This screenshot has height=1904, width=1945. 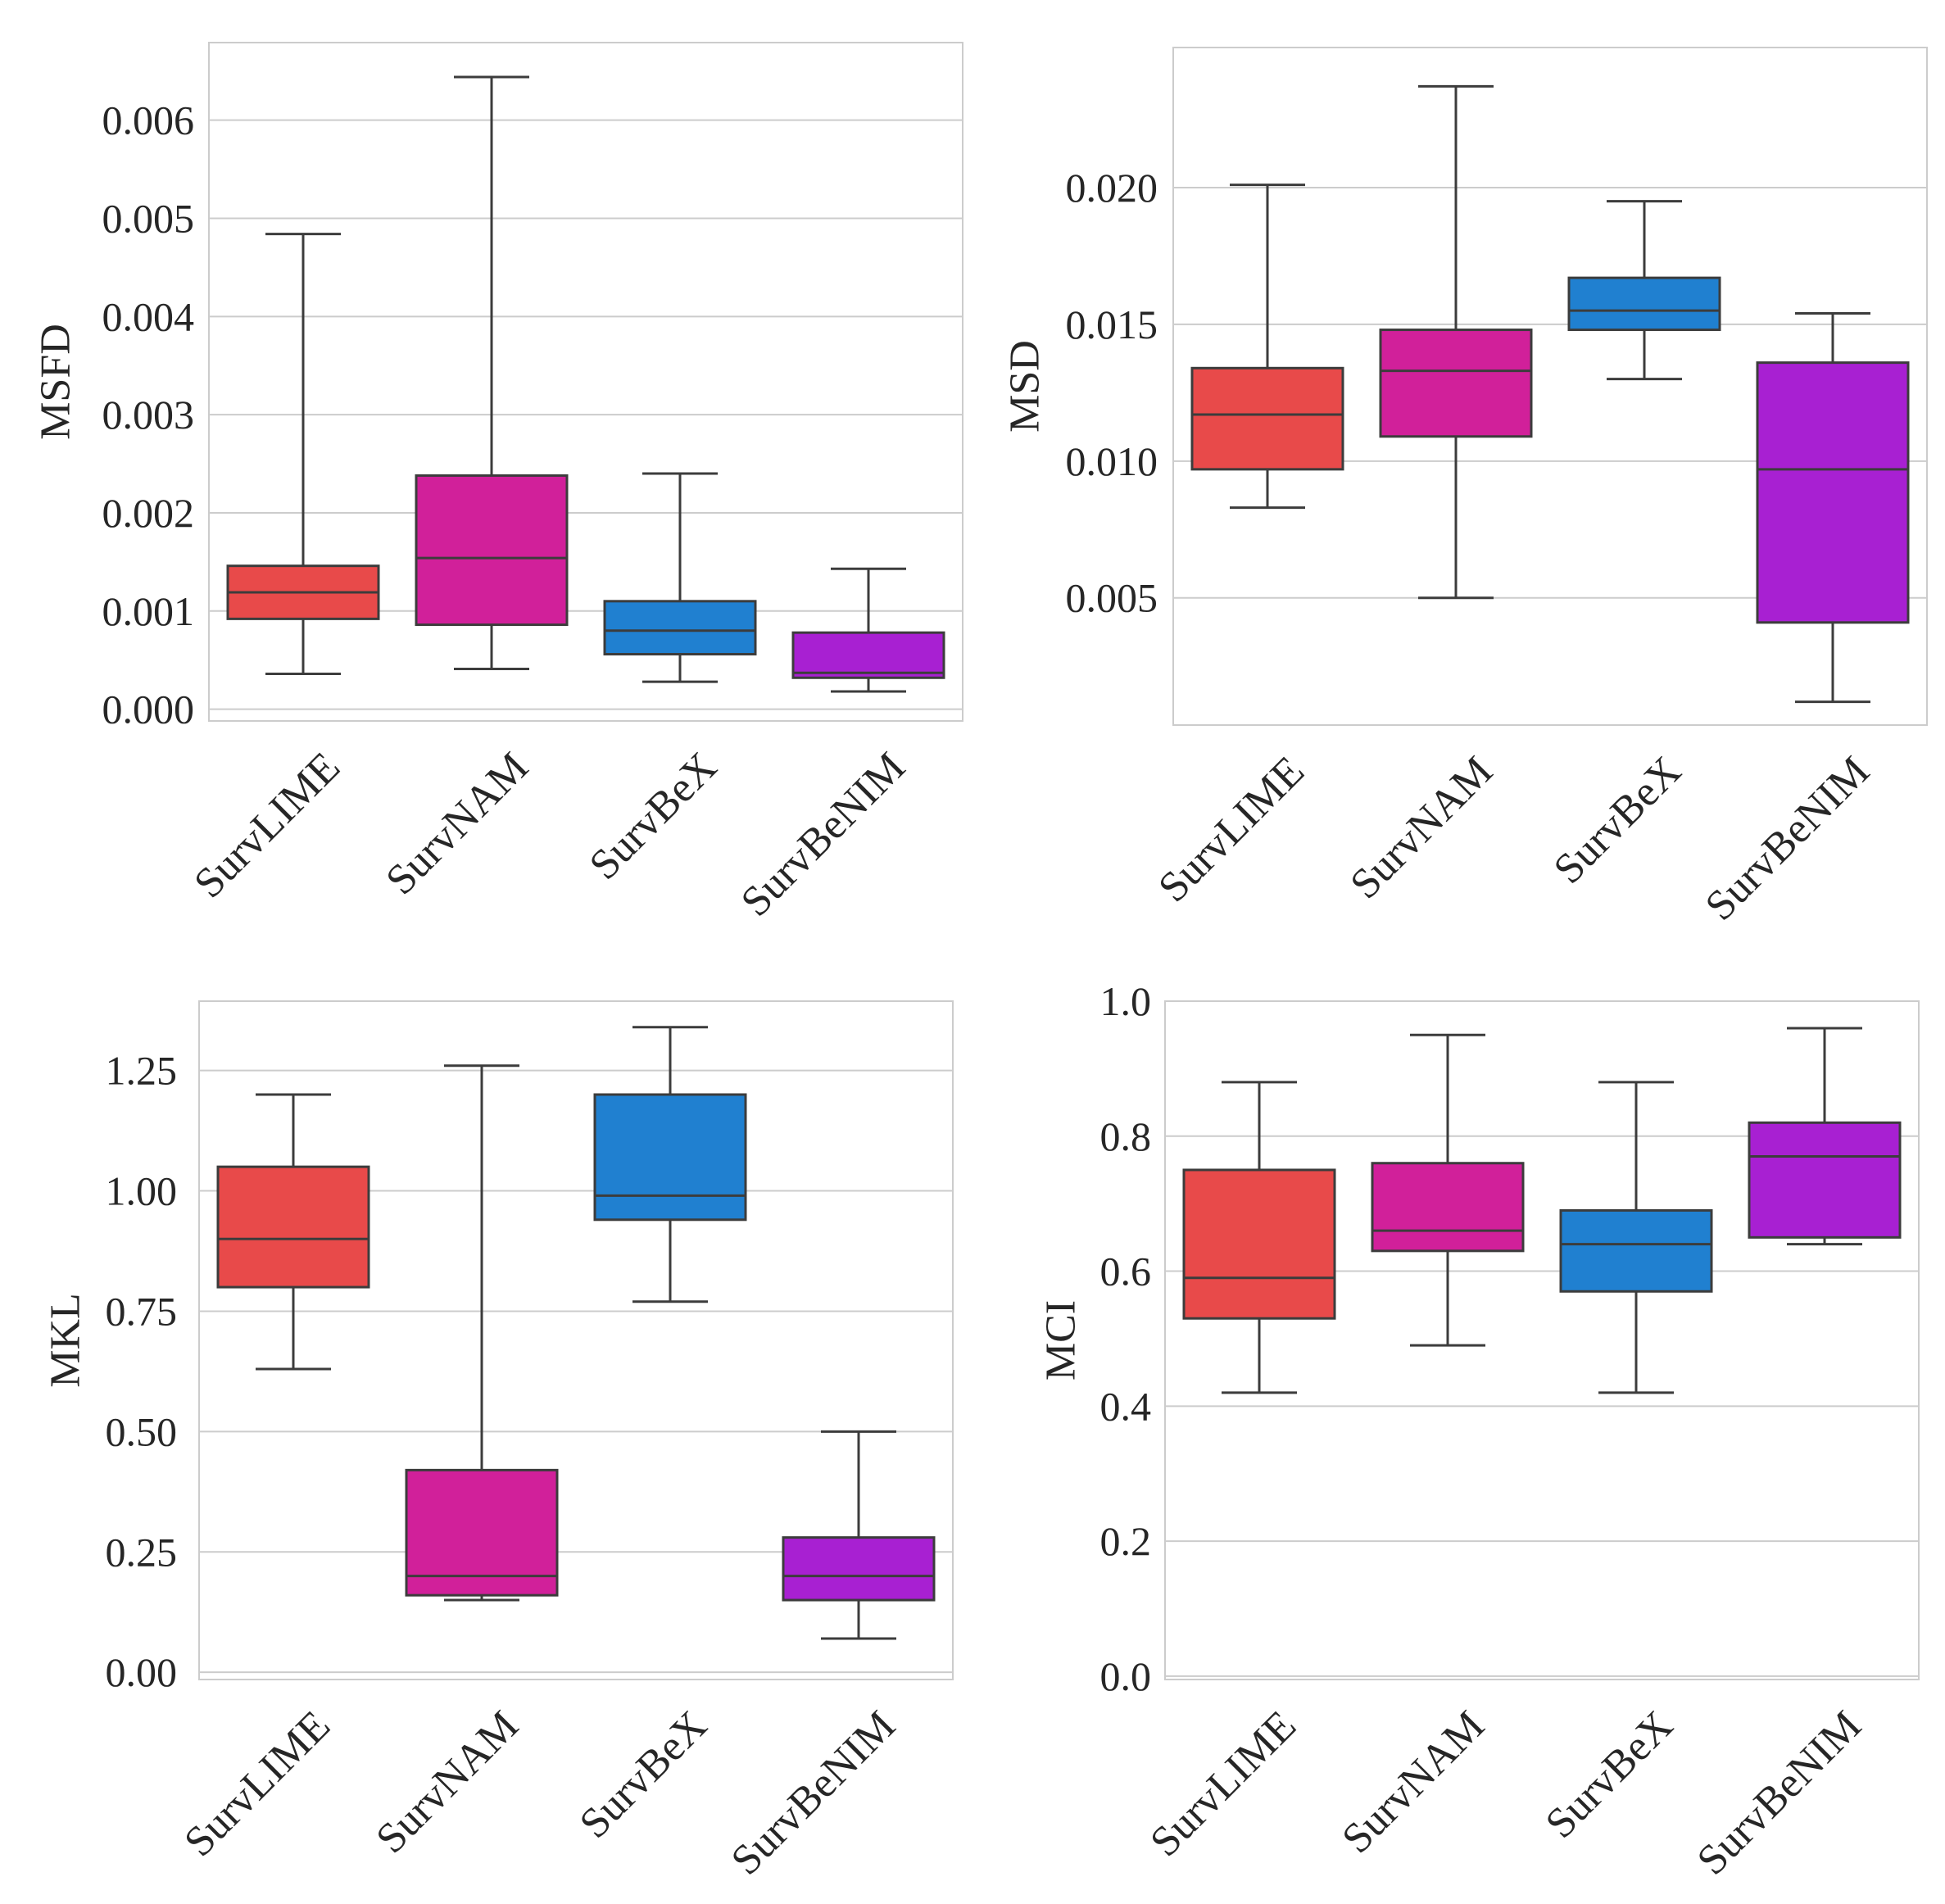 I want to click on y-tick-label: 0.004, so click(x=148, y=316).